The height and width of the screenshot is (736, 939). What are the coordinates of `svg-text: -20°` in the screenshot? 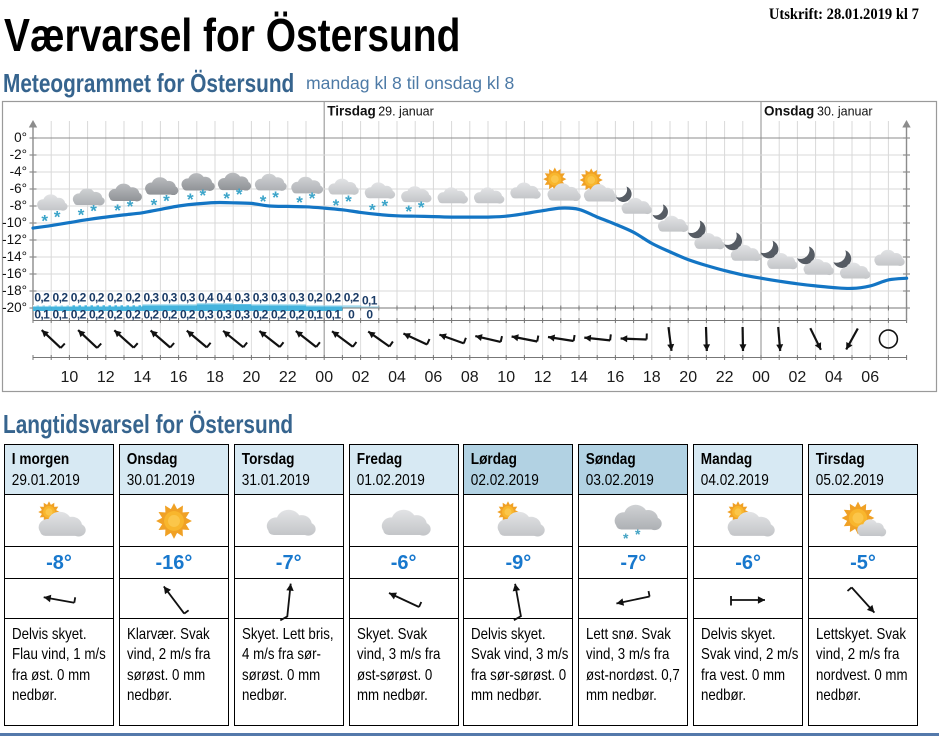 It's located at (14, 307).